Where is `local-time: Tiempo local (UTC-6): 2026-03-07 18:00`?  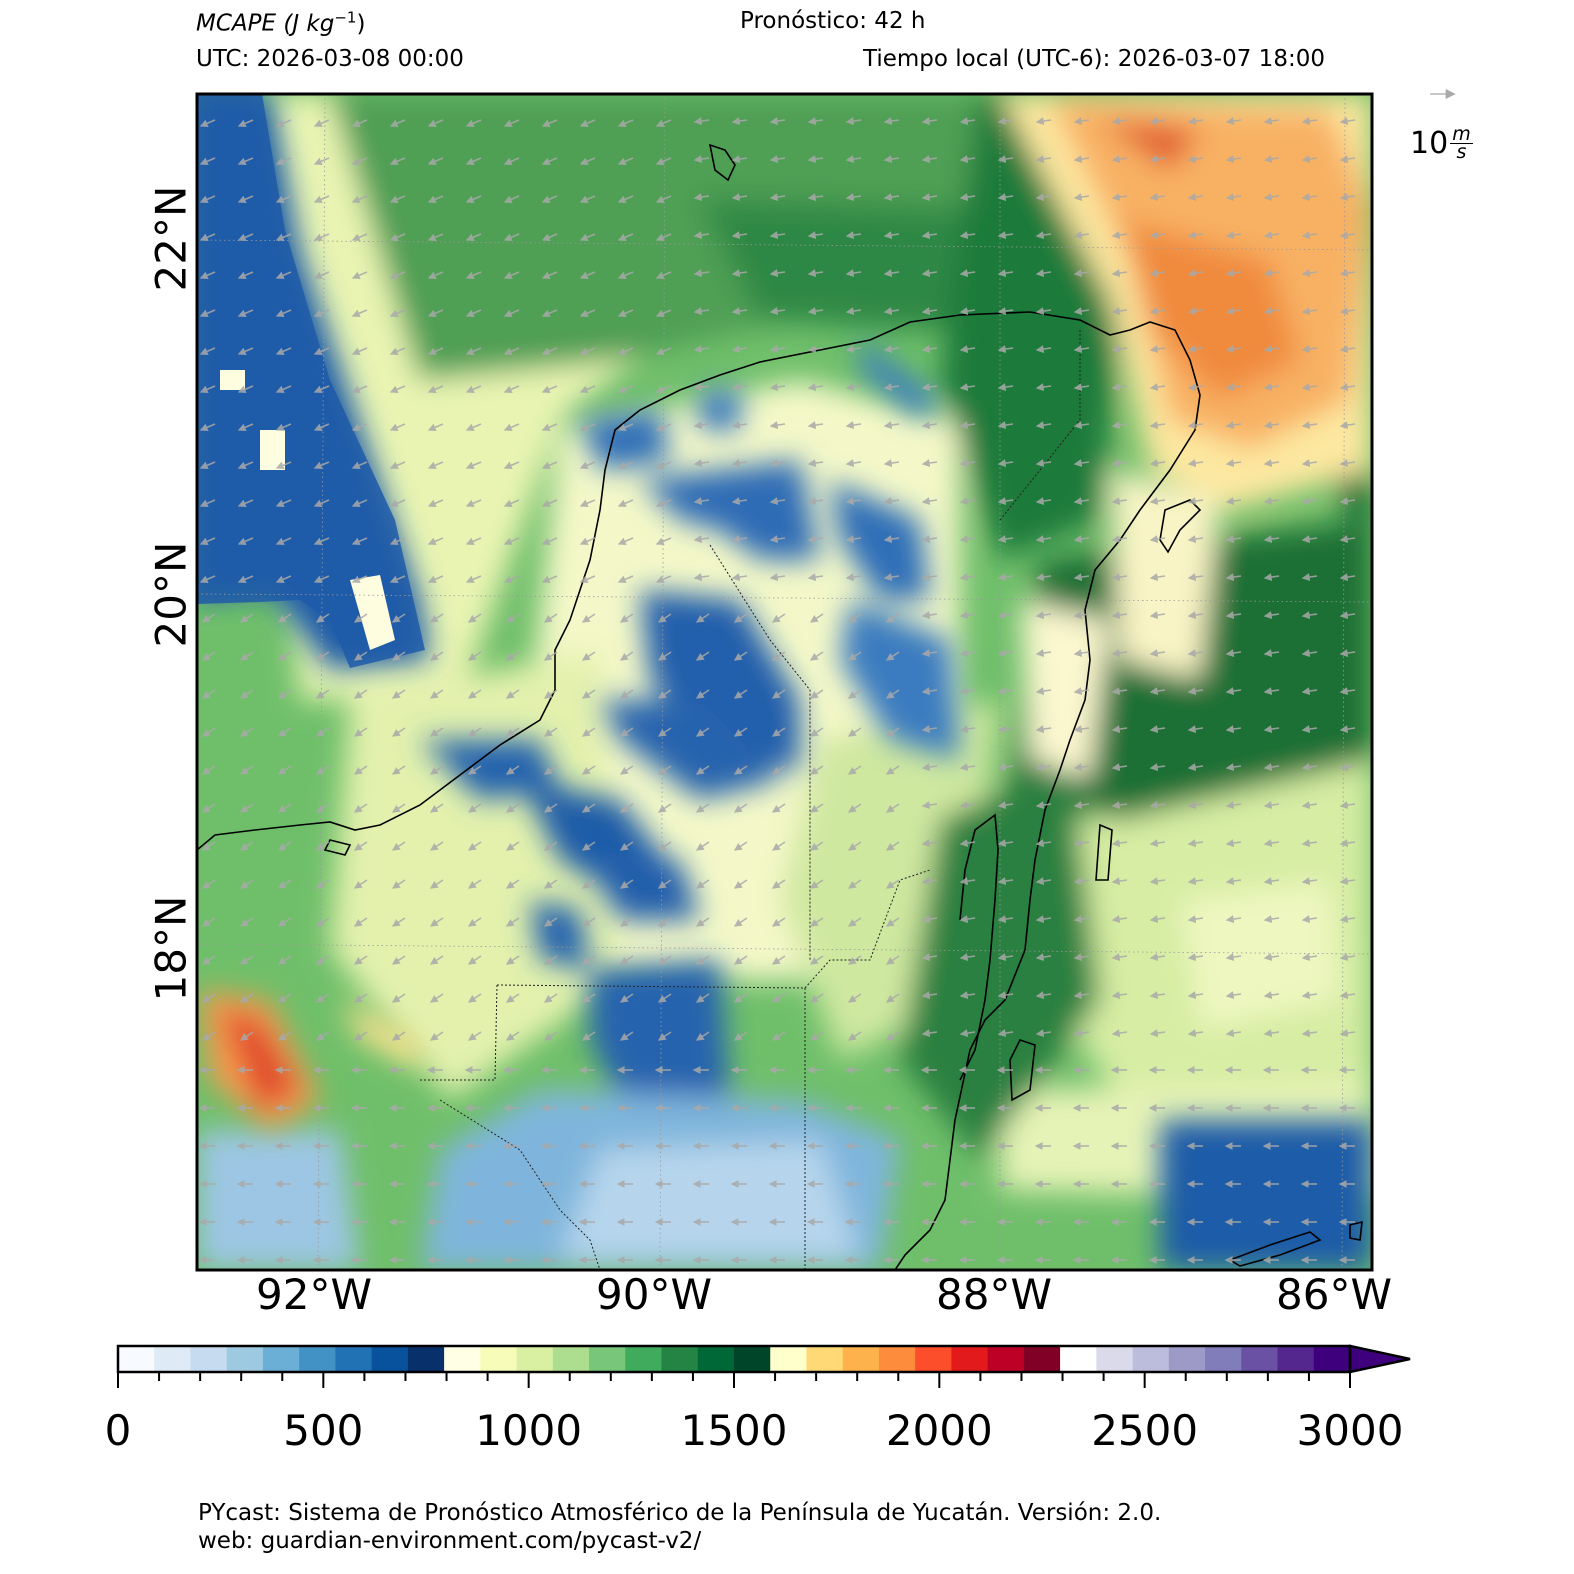
local-time: Tiempo local (UTC-6): 2026-03-07 18:00 is located at coordinates (1094, 59).